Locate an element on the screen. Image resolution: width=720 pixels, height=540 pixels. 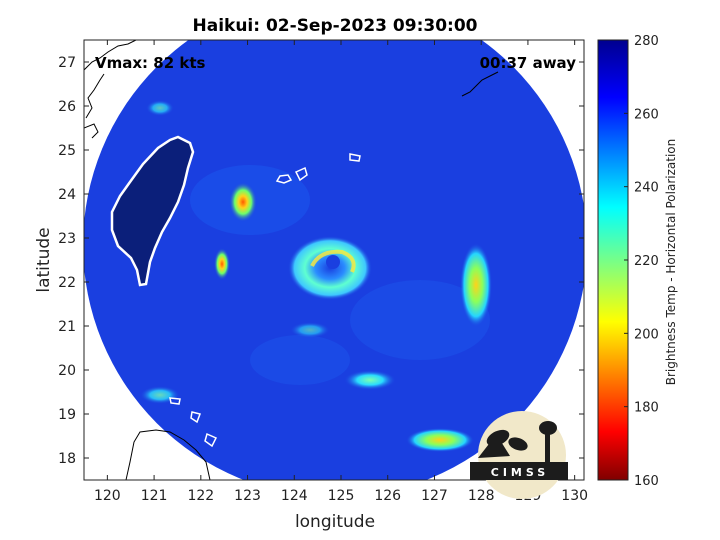
colorbar-tick-label: 280 is located at coordinates (646, 41).